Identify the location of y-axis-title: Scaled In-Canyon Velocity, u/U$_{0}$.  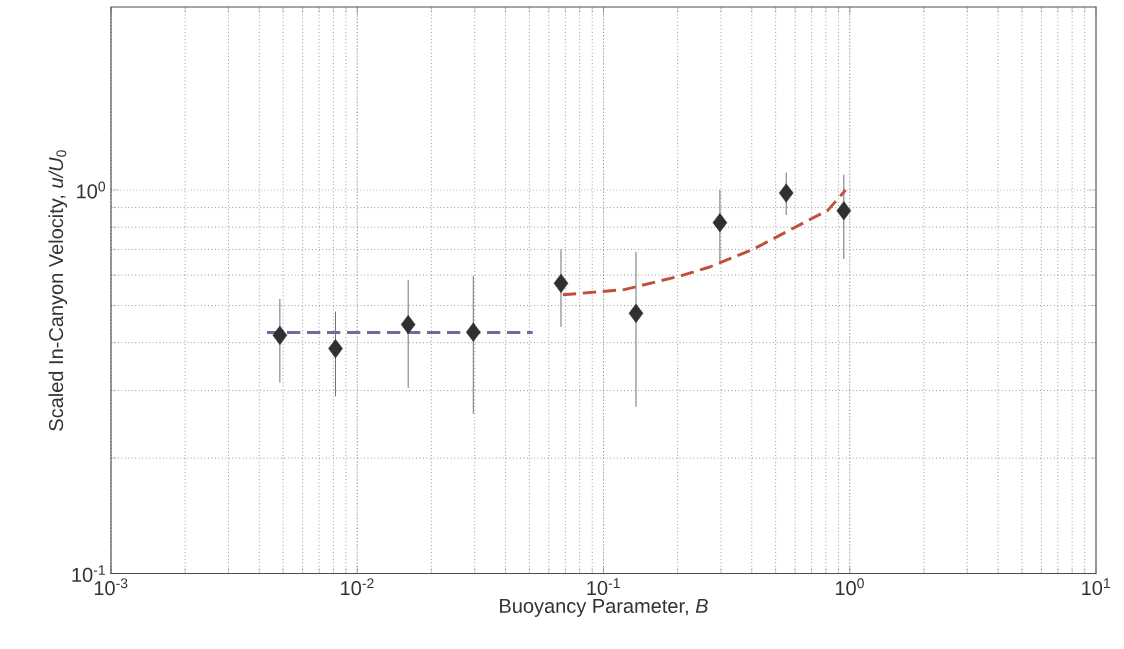
(58, 290).